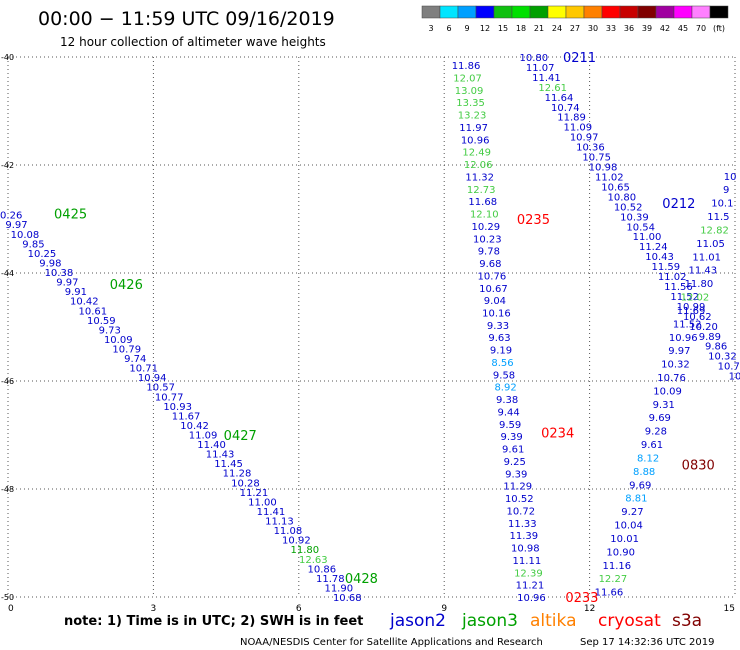 The width and height of the screenshot is (740, 650). Describe the element at coordinates (687, 621) in the screenshot. I see `satellite-name-s3a: s3a` at that location.